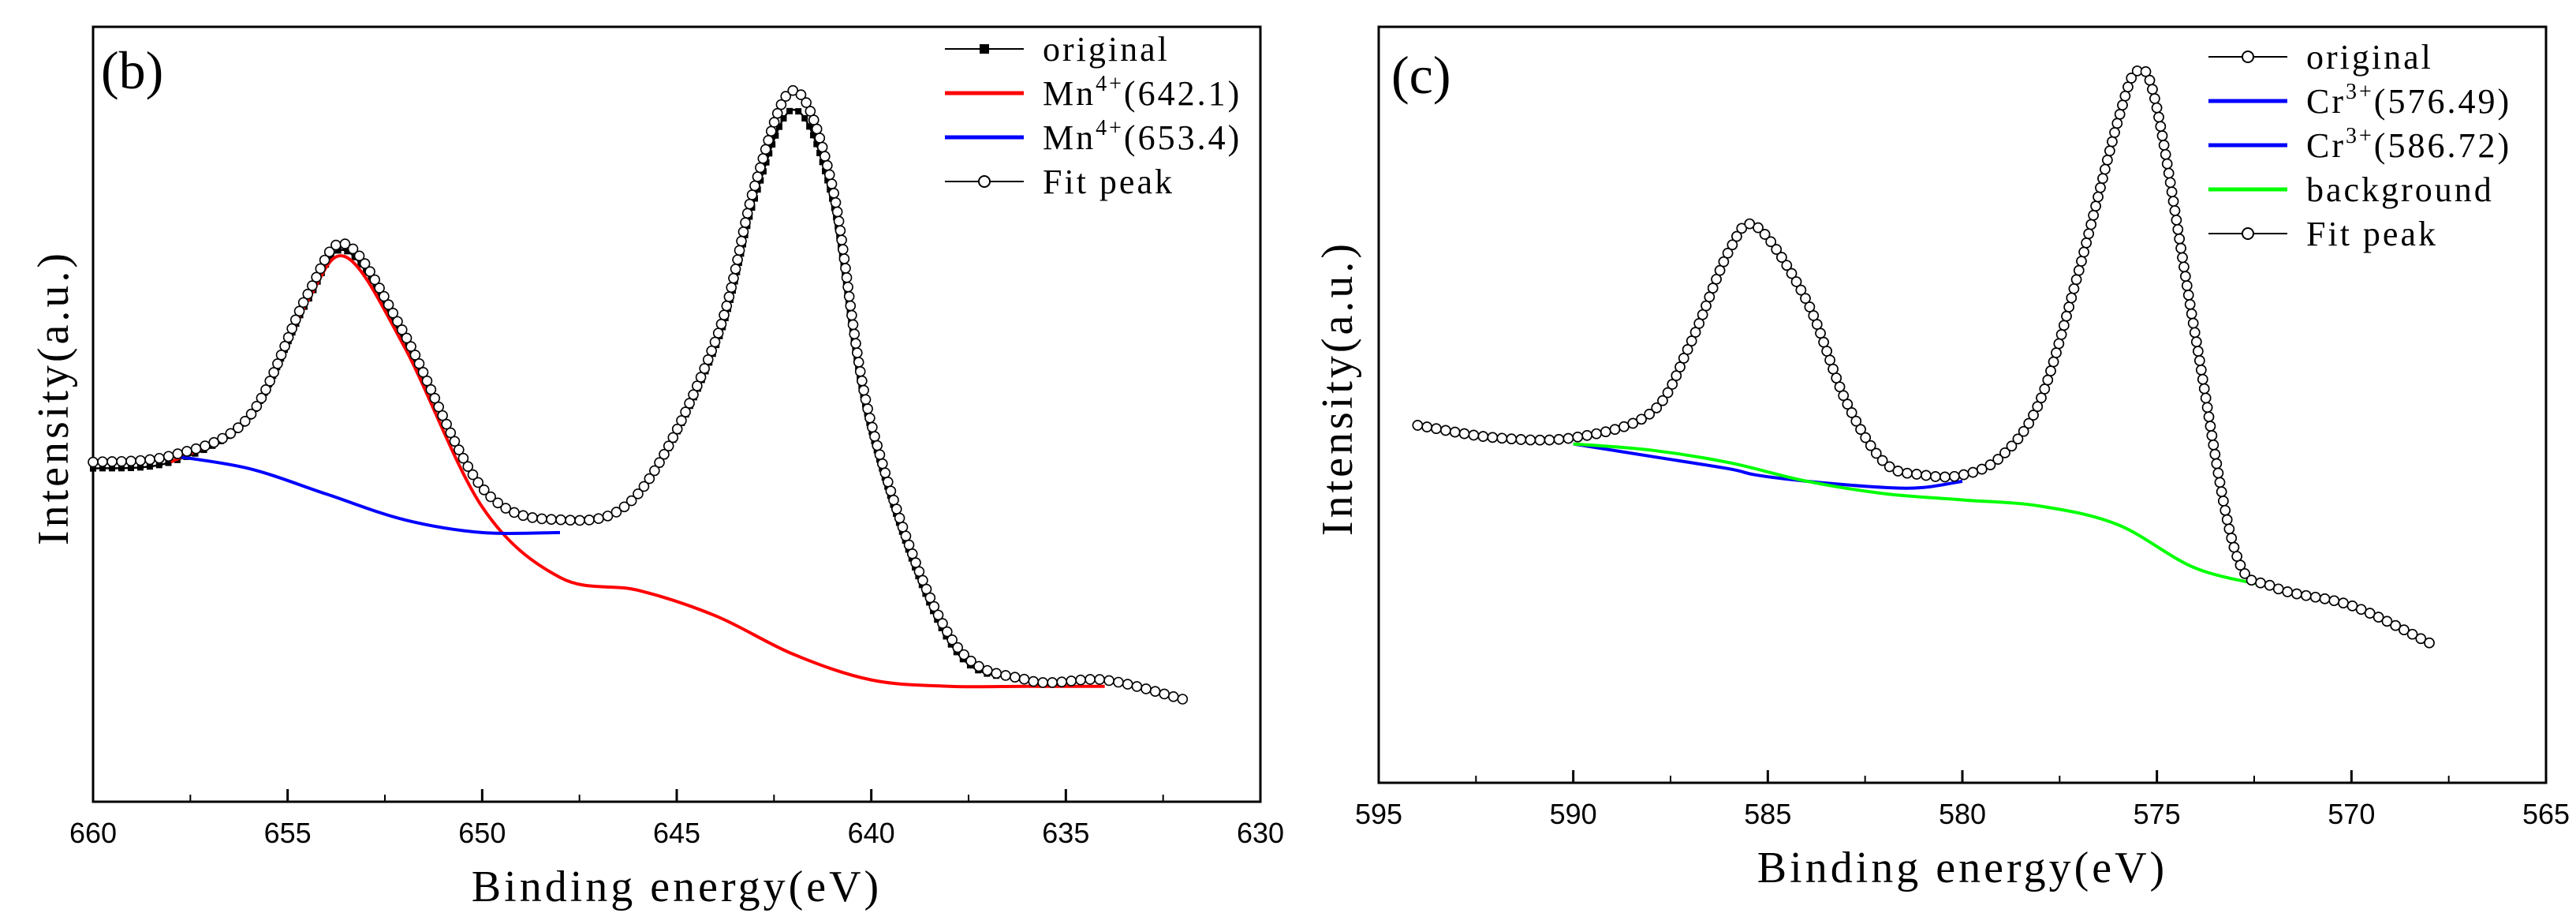 Image resolution: width=2576 pixels, height=913 pixels. I want to click on panel-label-c: (c), so click(1420, 75).